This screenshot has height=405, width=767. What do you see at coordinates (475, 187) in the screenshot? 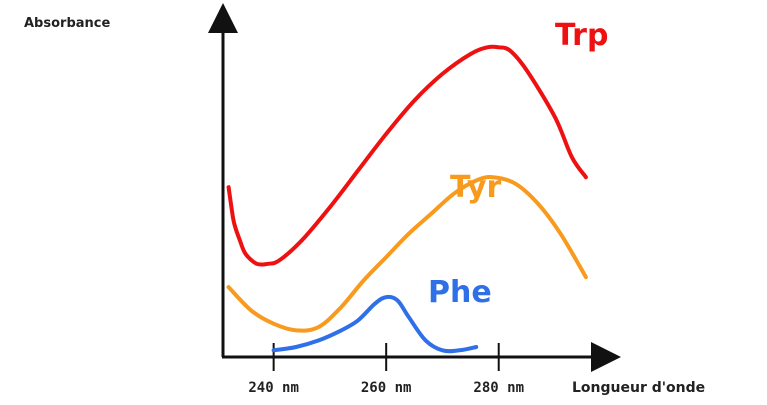
I see `series-label-tyr: Tyr` at bounding box center [475, 187].